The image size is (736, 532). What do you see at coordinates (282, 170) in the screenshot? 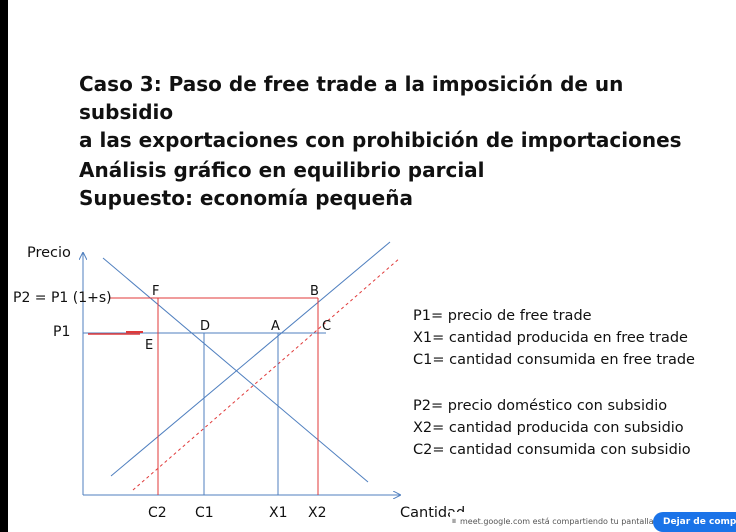
I see `subtitle-line-1: Análisis gráfico en equilibrio parcial` at bounding box center [282, 170].